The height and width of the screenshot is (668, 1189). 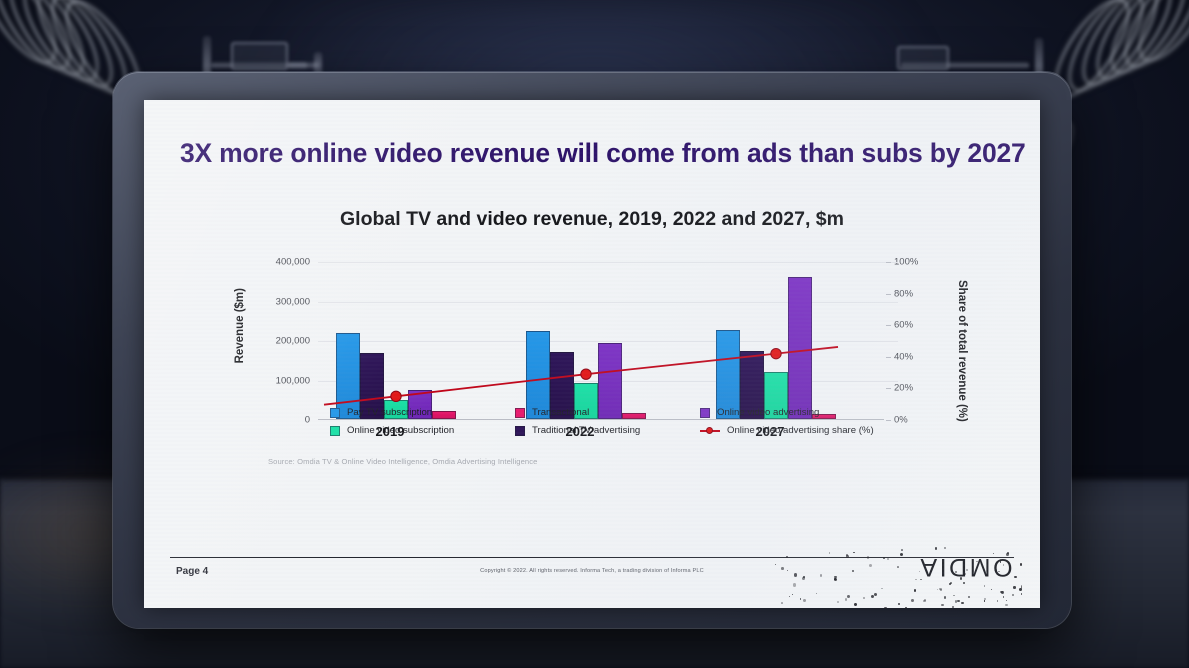 I want to click on legend-item: Online video subscription, so click(x=422, y=430).